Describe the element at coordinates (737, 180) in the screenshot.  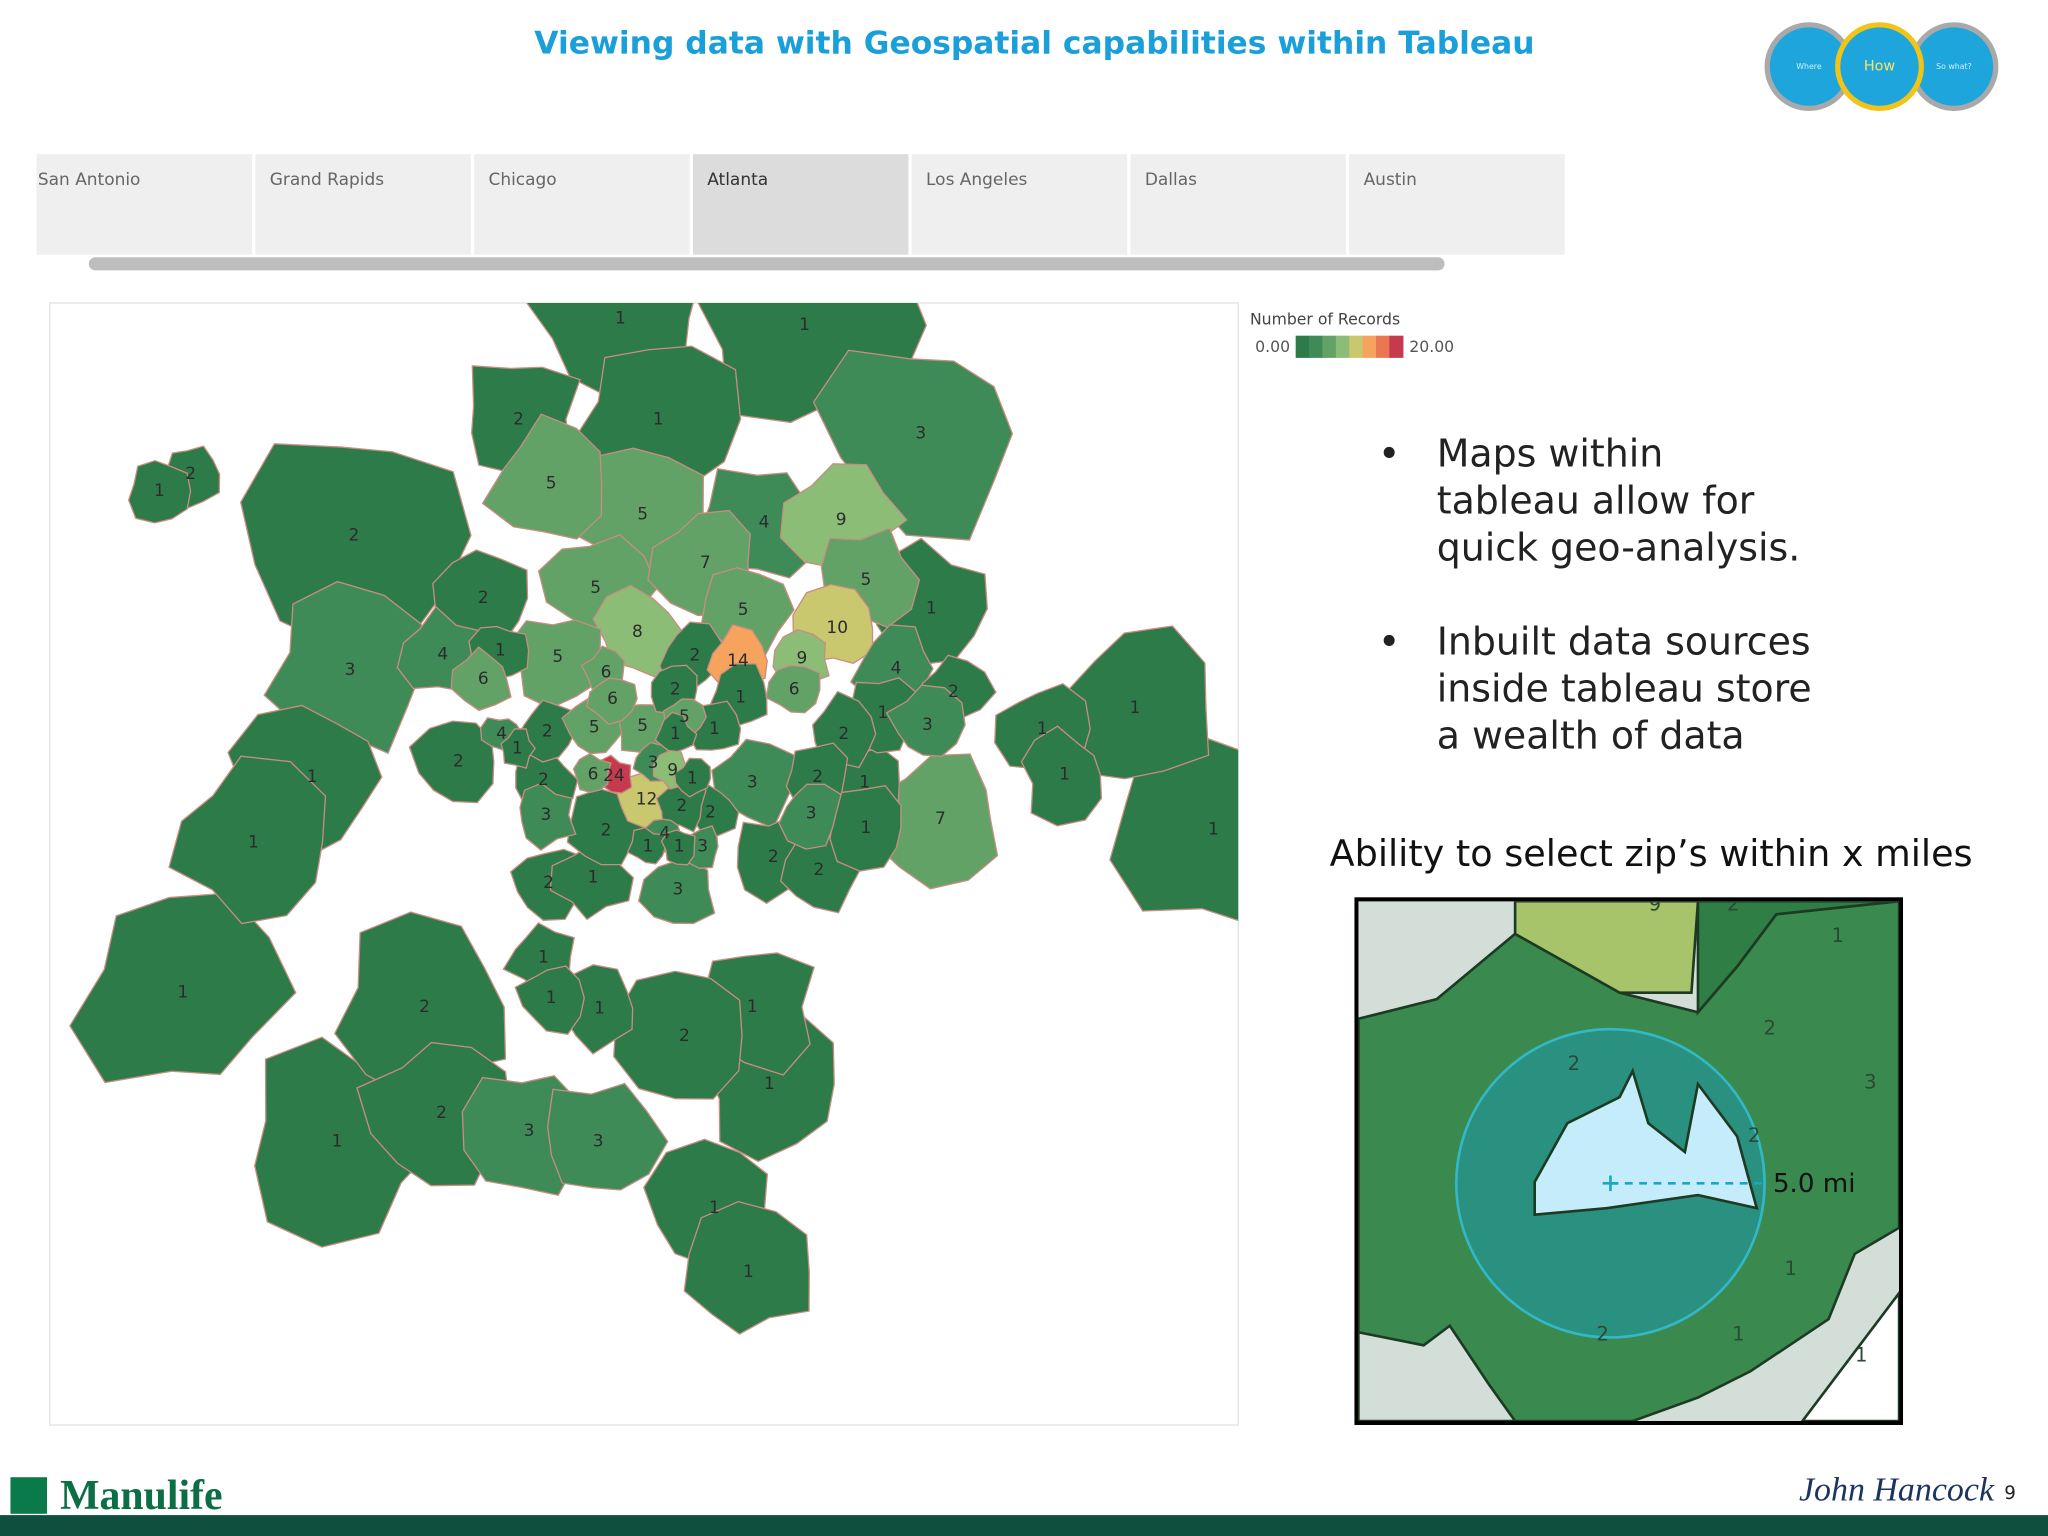
I see `tab-label: Atlanta` at that location.